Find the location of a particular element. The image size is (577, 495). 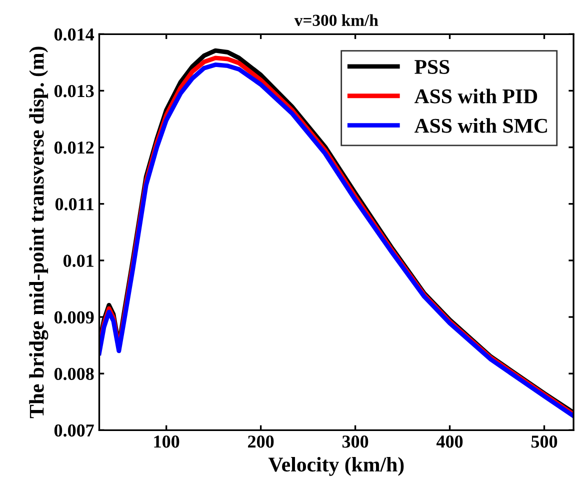

y-tick-label: 0.013 is located at coordinates (74, 91).